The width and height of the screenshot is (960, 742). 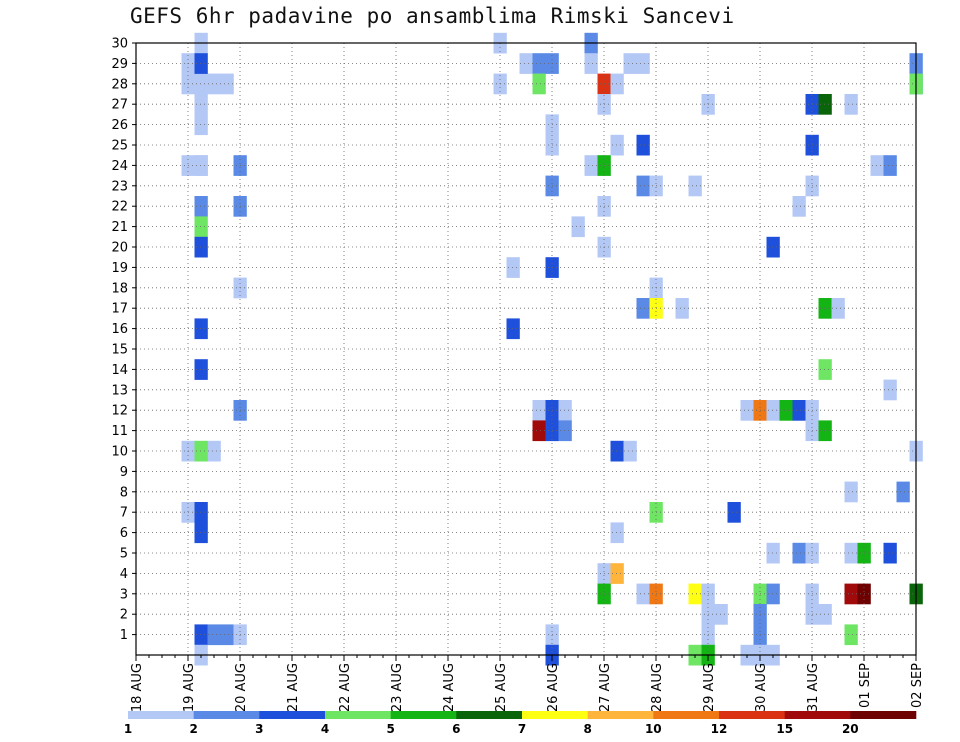 What do you see at coordinates (137, 687) in the screenshot?
I see `x-tick-label: 18 AUG` at bounding box center [137, 687].